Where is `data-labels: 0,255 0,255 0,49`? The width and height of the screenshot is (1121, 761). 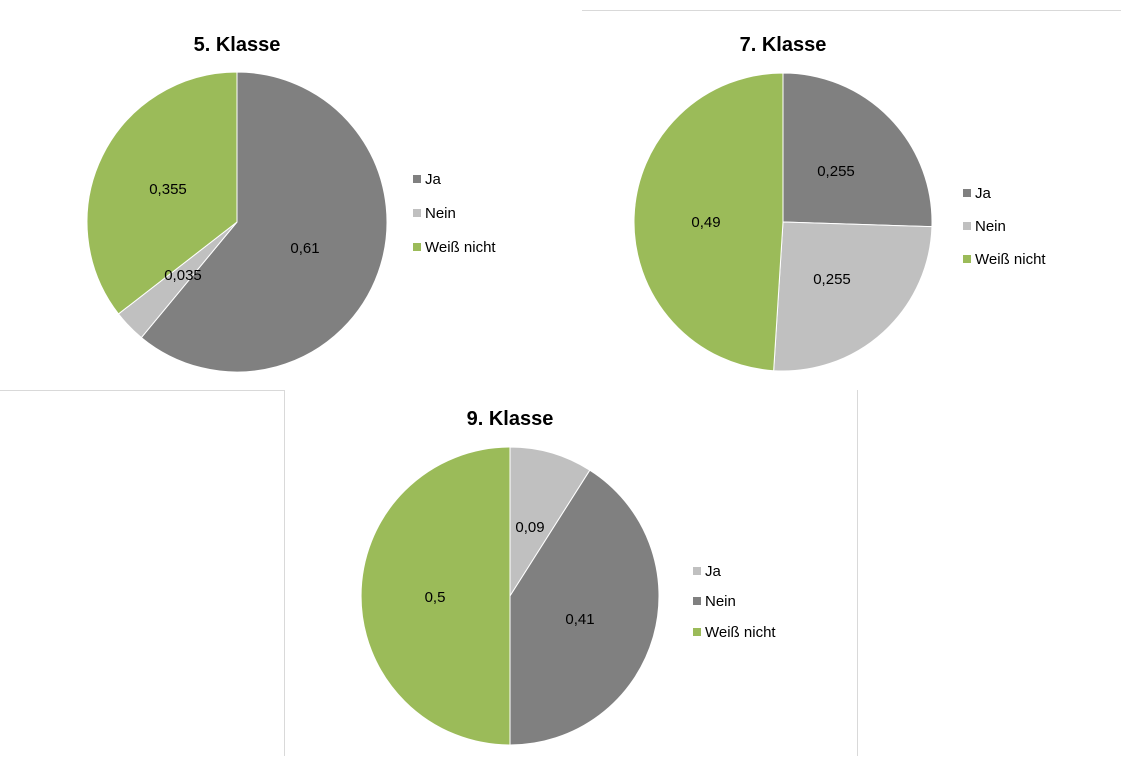 data-labels: 0,255 0,255 0,49 is located at coordinates (772, 225).